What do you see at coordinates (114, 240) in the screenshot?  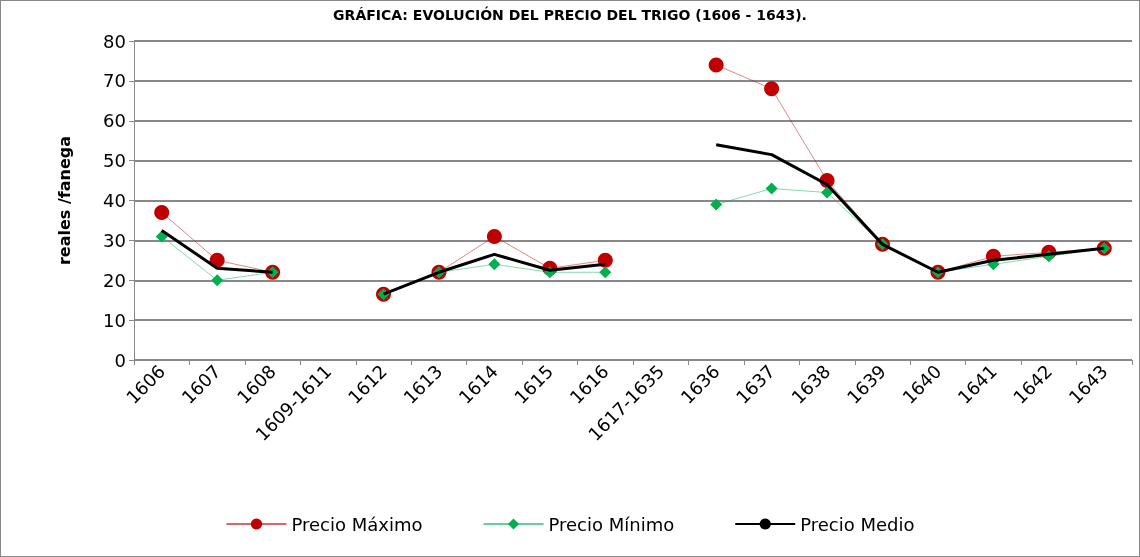 I see `y-tick-label: 30` at bounding box center [114, 240].